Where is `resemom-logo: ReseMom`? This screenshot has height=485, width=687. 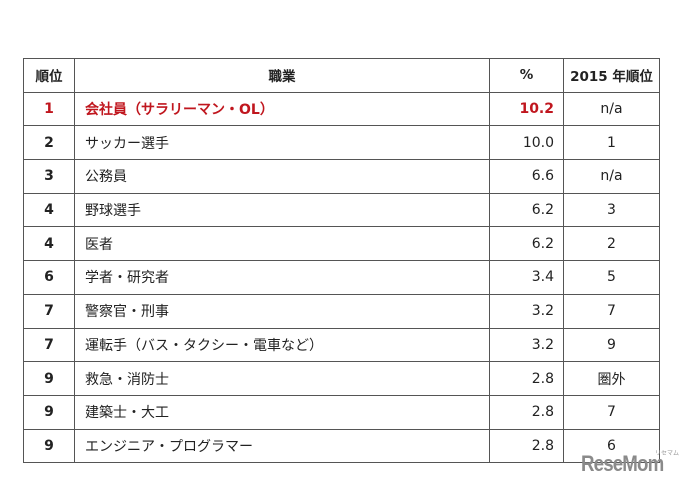
resemom-logo: ReseMom is located at coordinates (622, 463).